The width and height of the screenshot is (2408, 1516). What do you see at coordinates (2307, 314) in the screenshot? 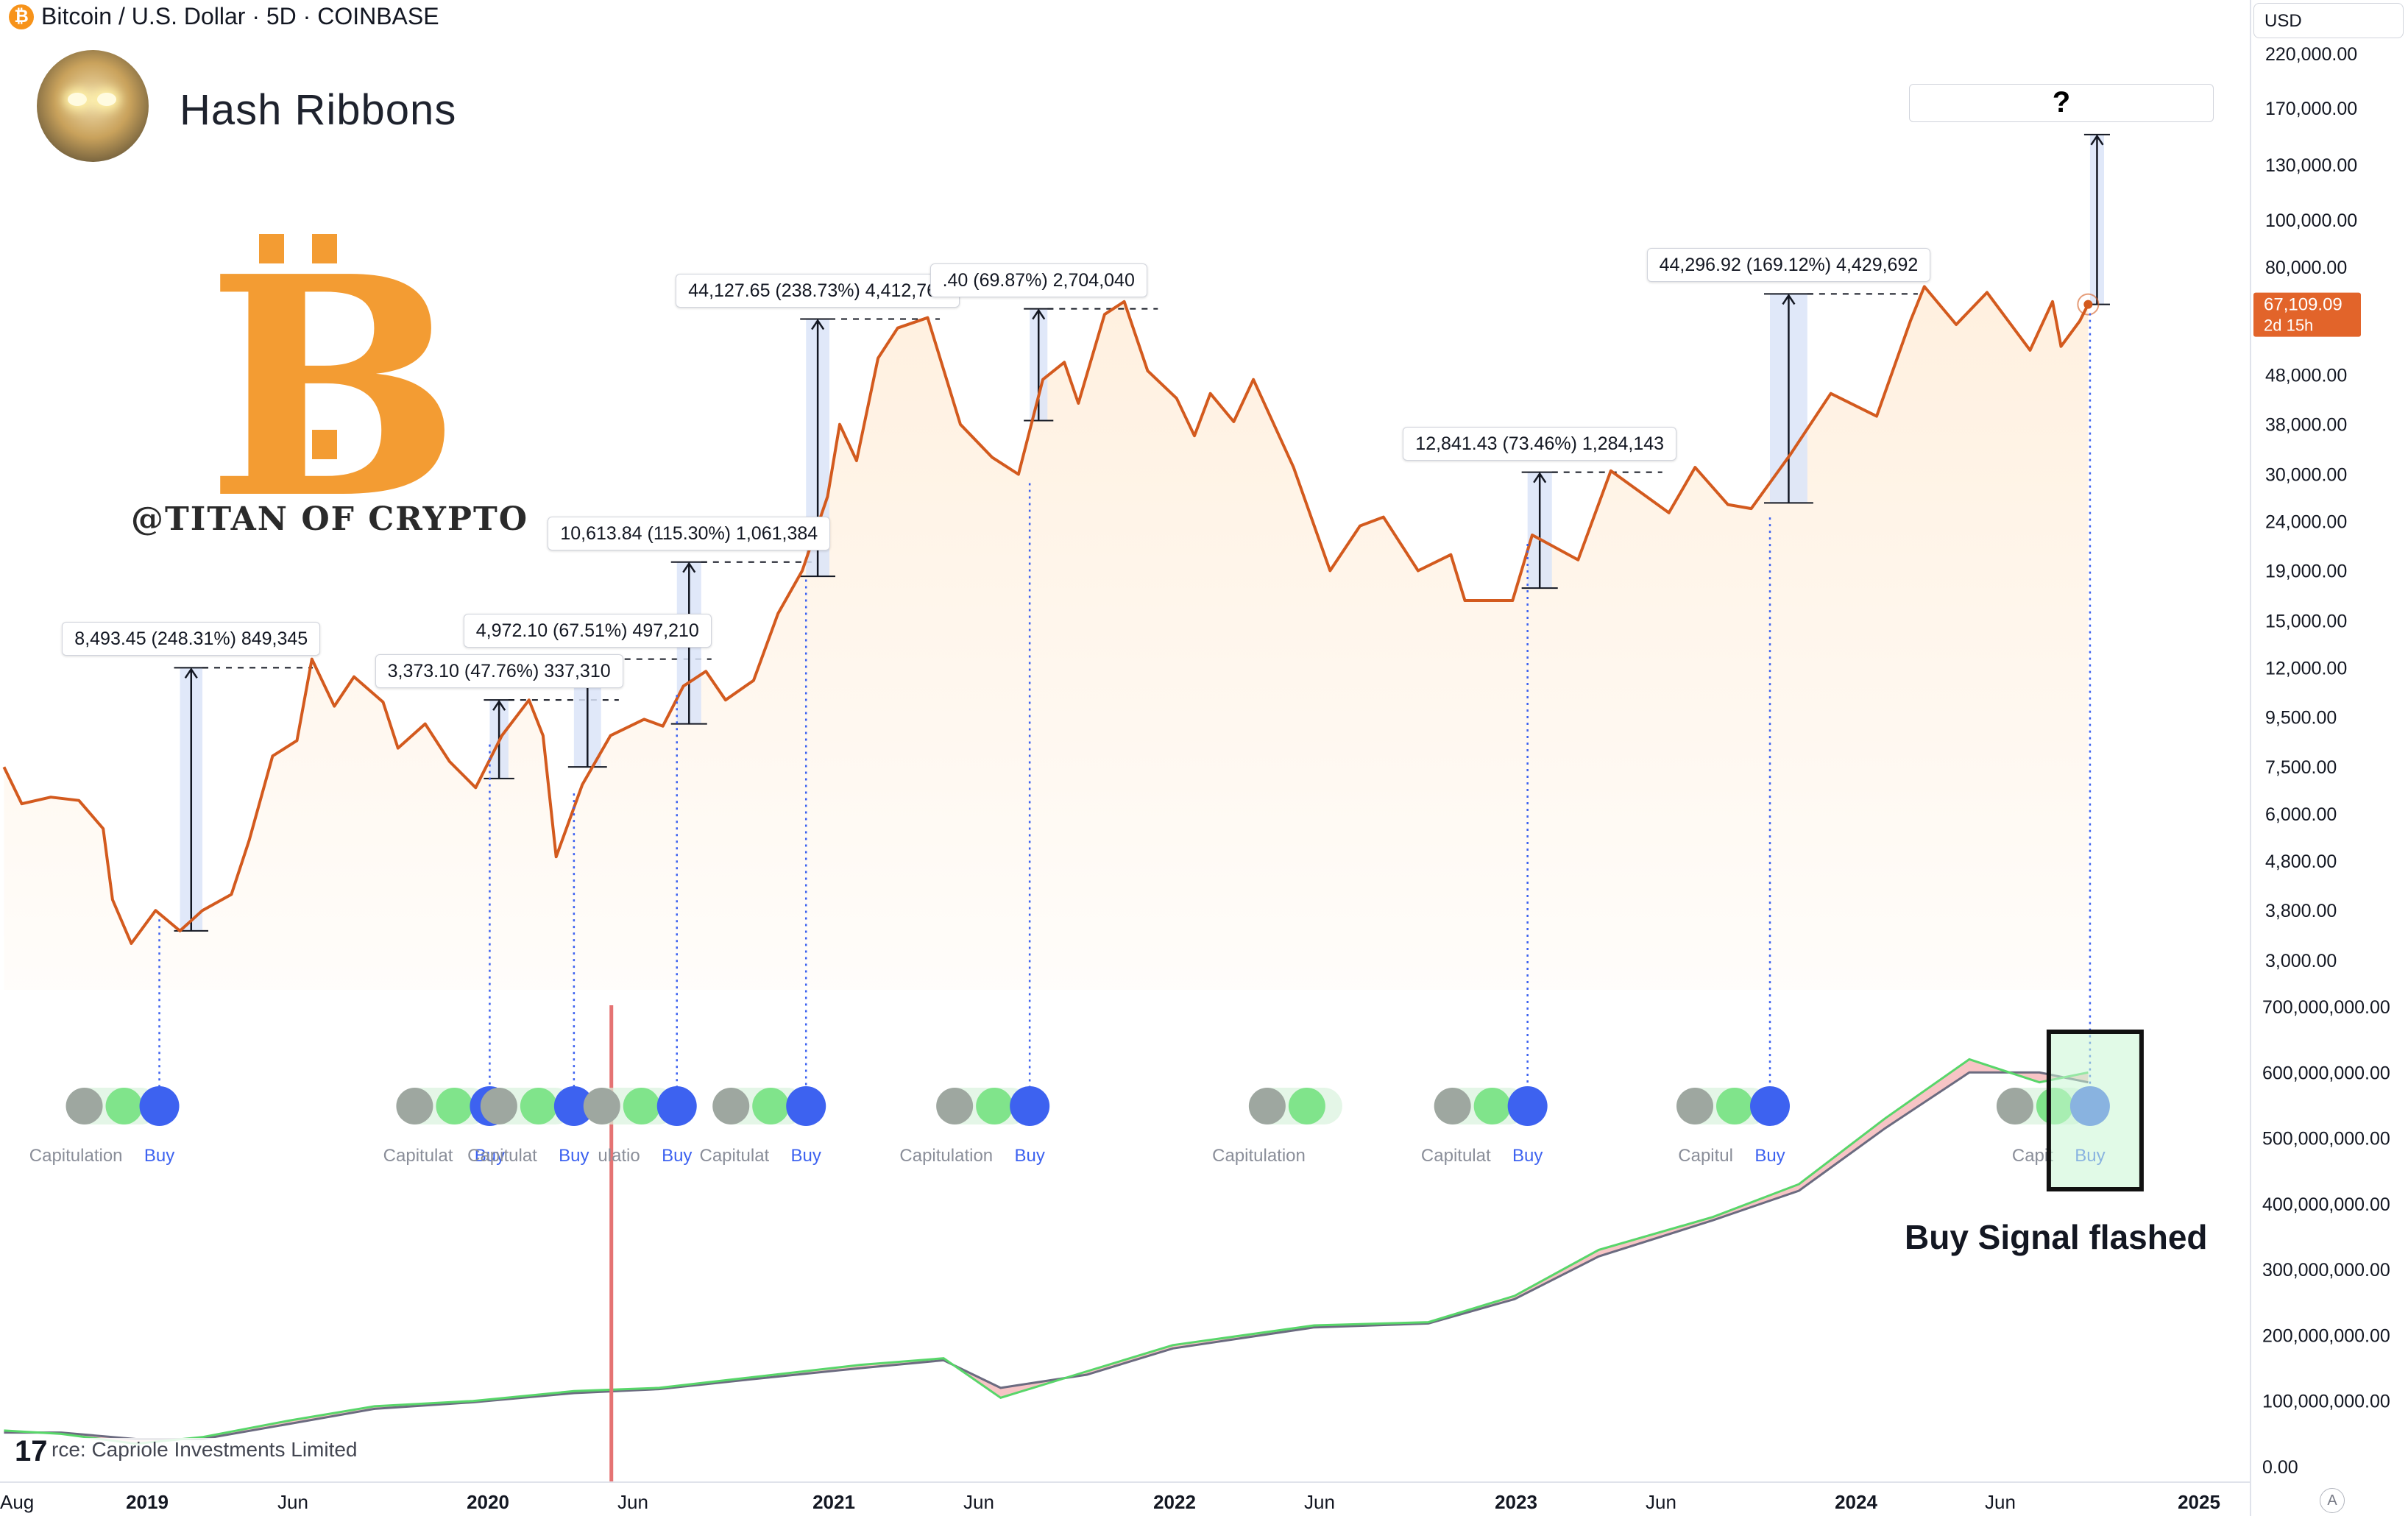
I see `price-badge` at bounding box center [2307, 314].